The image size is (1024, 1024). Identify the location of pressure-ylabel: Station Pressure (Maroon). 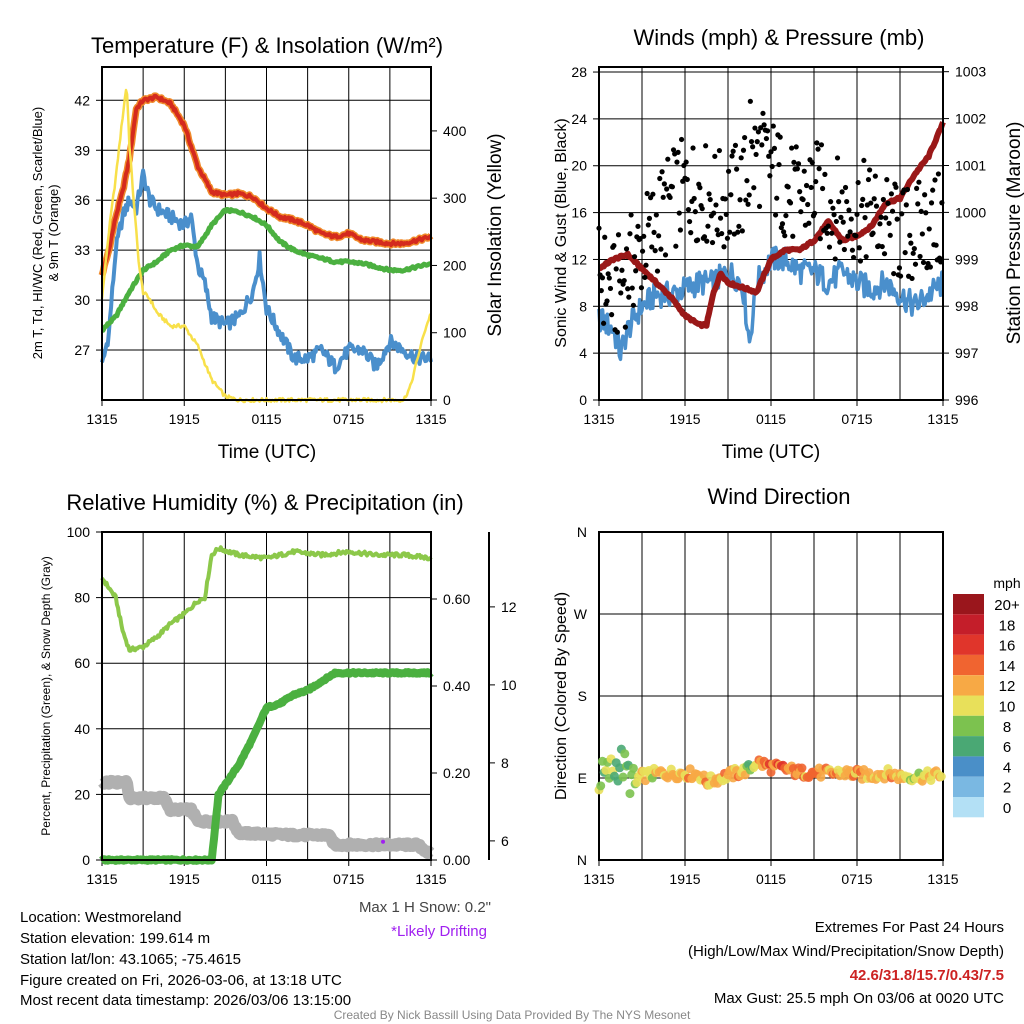
(1014, 233).